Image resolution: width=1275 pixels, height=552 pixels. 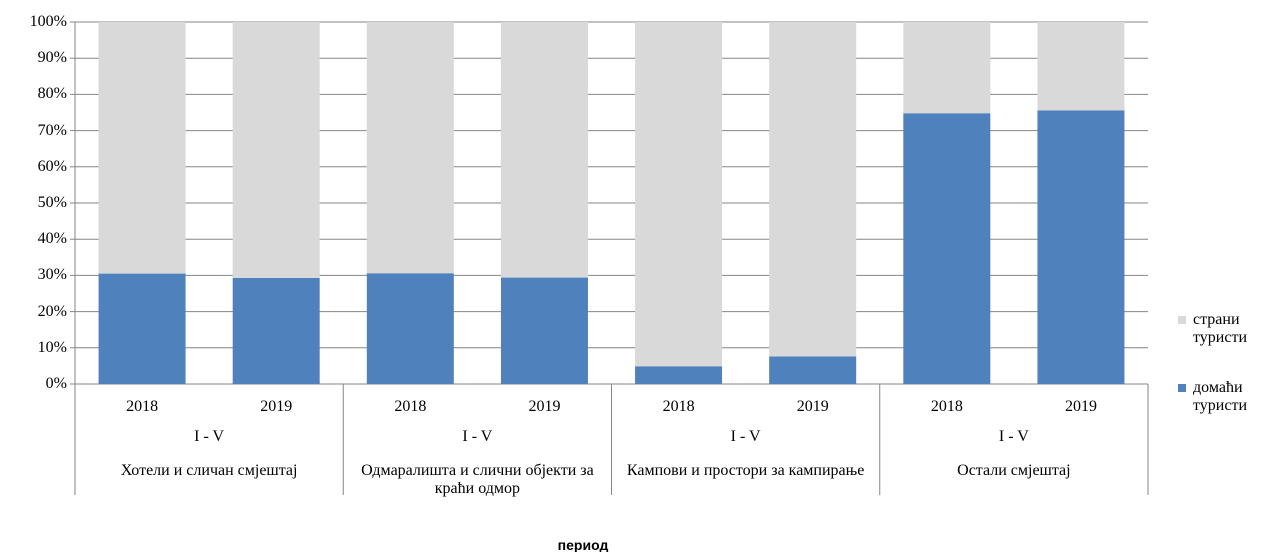 I want to click on legend-label: домаћи туристи, so click(x=1220, y=396).